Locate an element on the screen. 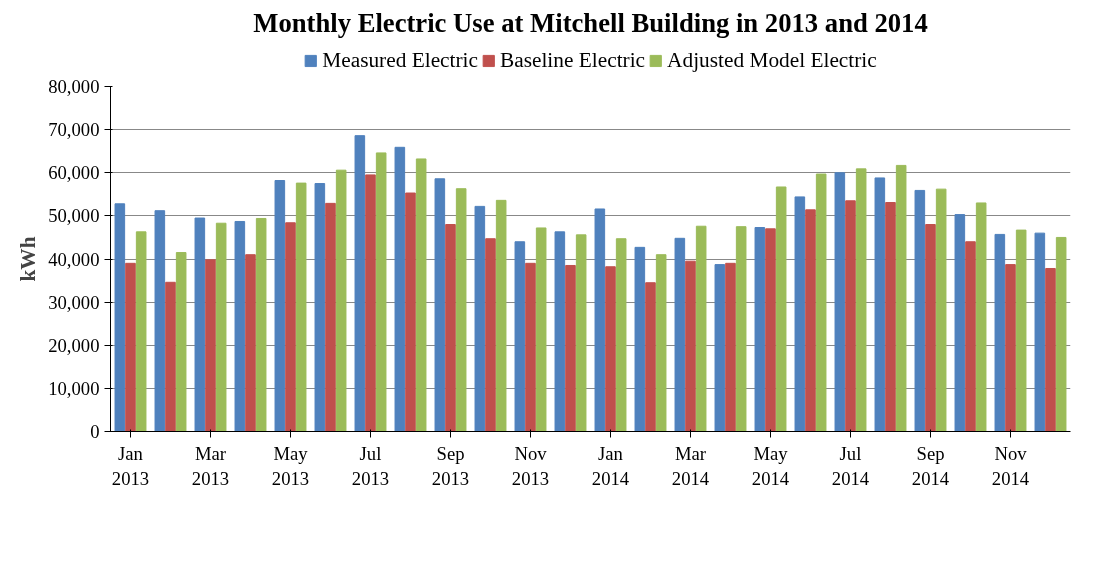 The width and height of the screenshot is (1107, 565). y-axis-title: kWh is located at coordinates (28, 259).